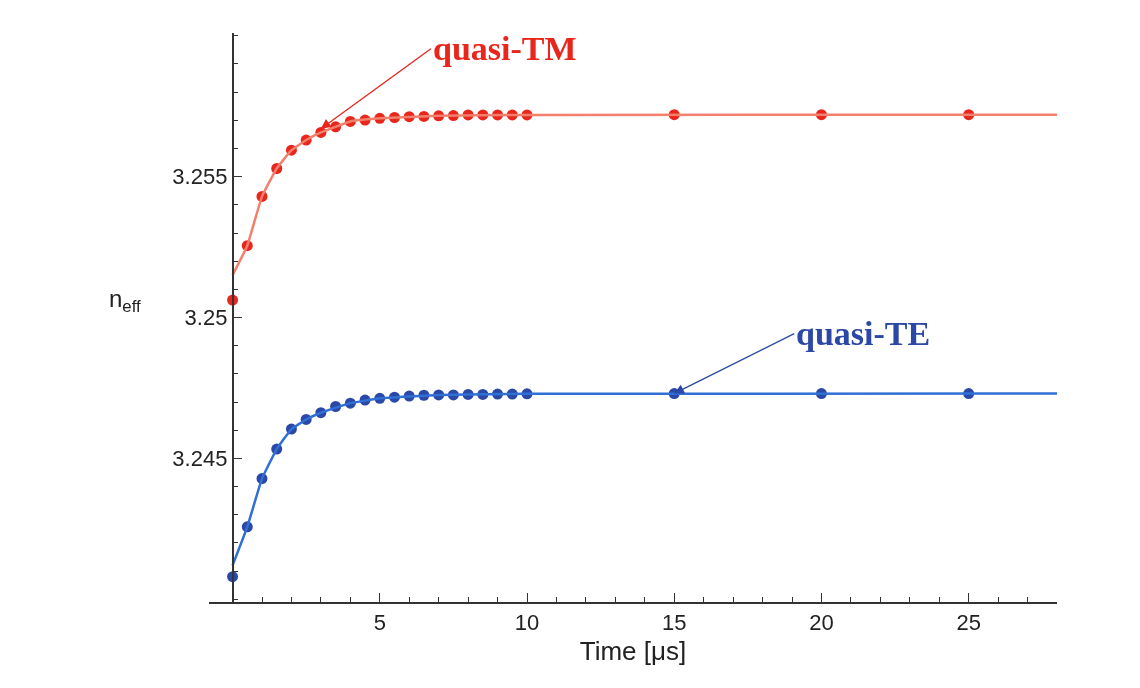 This screenshot has height=688, width=1140. Describe the element at coordinates (379, 623) in the screenshot. I see `x-tick-label: 5` at that location.